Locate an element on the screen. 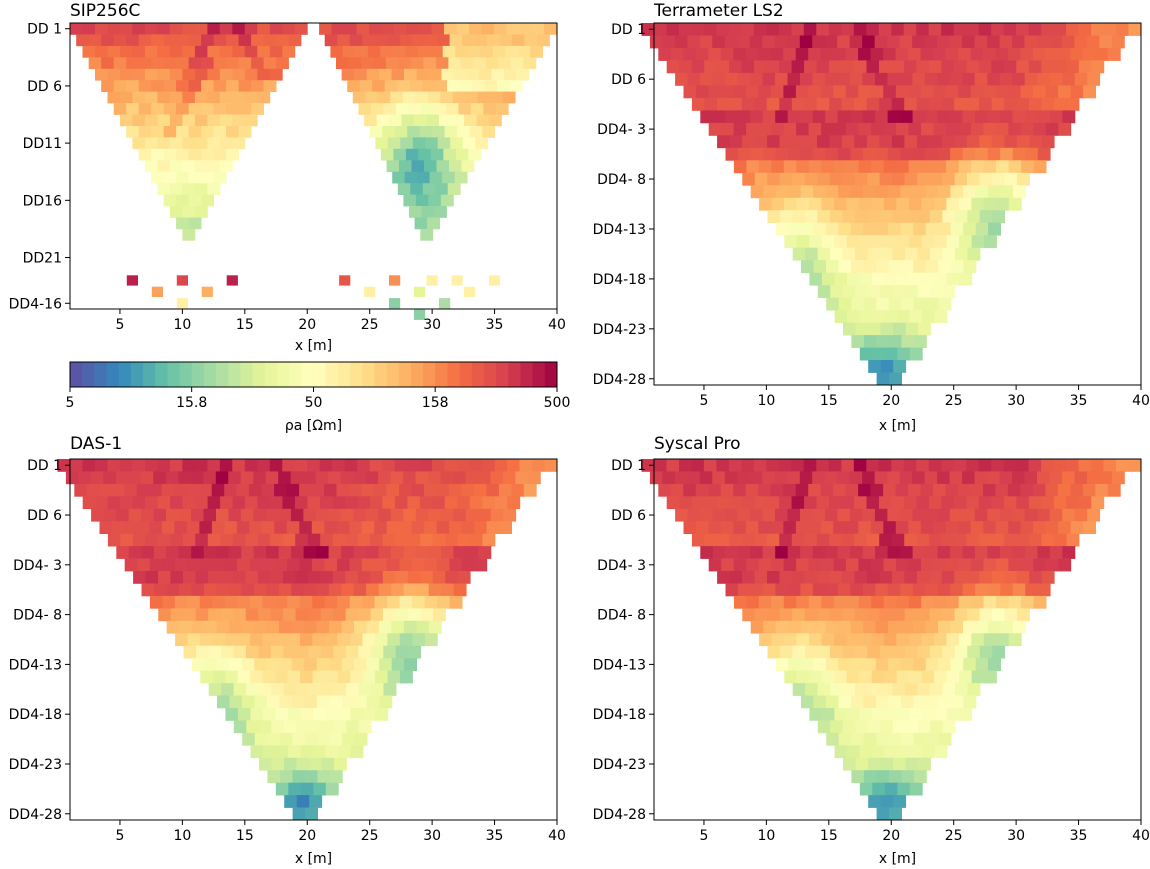  x-tick-label: 20 is located at coordinates (891, 836).